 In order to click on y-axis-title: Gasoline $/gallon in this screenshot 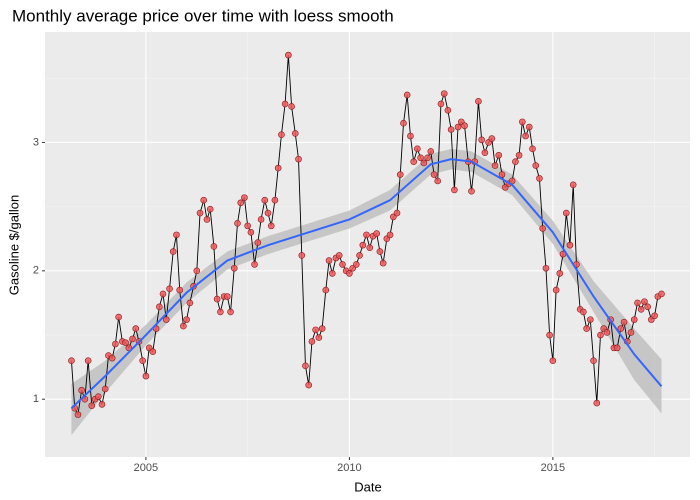, I will do `click(13, 245)`.